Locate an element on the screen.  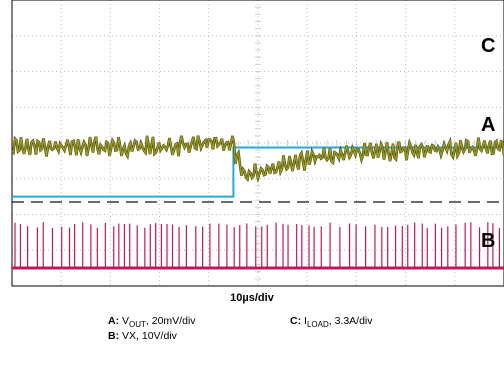
legend-c-name: I is located at coordinates (305, 321).